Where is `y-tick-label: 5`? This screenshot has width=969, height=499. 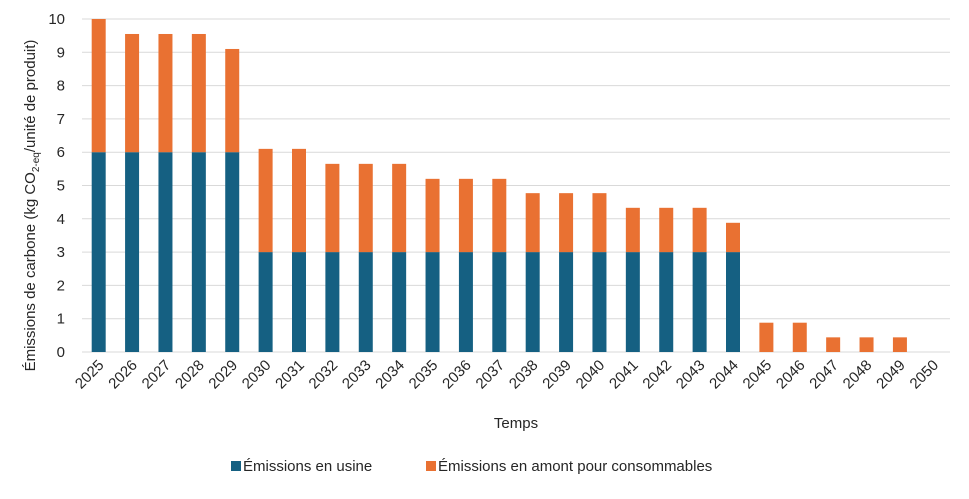 y-tick-label: 5 is located at coordinates (61, 186).